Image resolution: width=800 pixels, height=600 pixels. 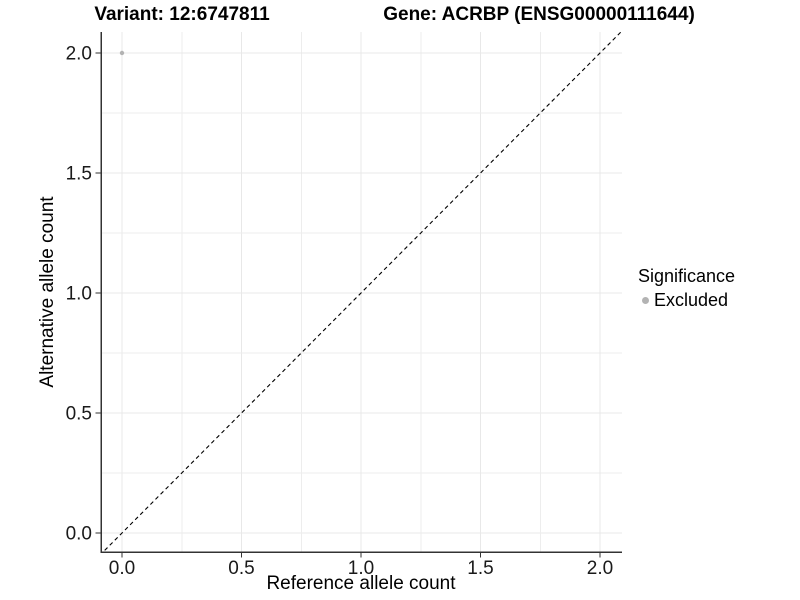 I want to click on legend-entry-excluded: Excluded, so click(x=686, y=300).